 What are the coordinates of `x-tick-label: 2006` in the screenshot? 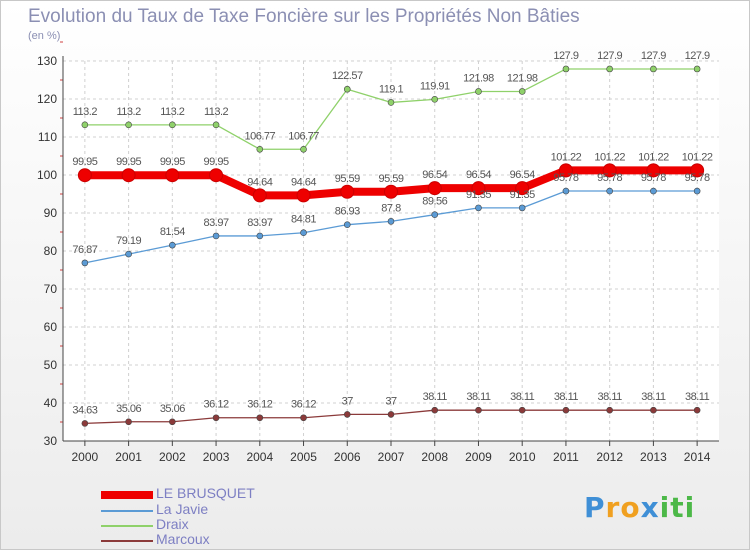 It's located at (347, 457).